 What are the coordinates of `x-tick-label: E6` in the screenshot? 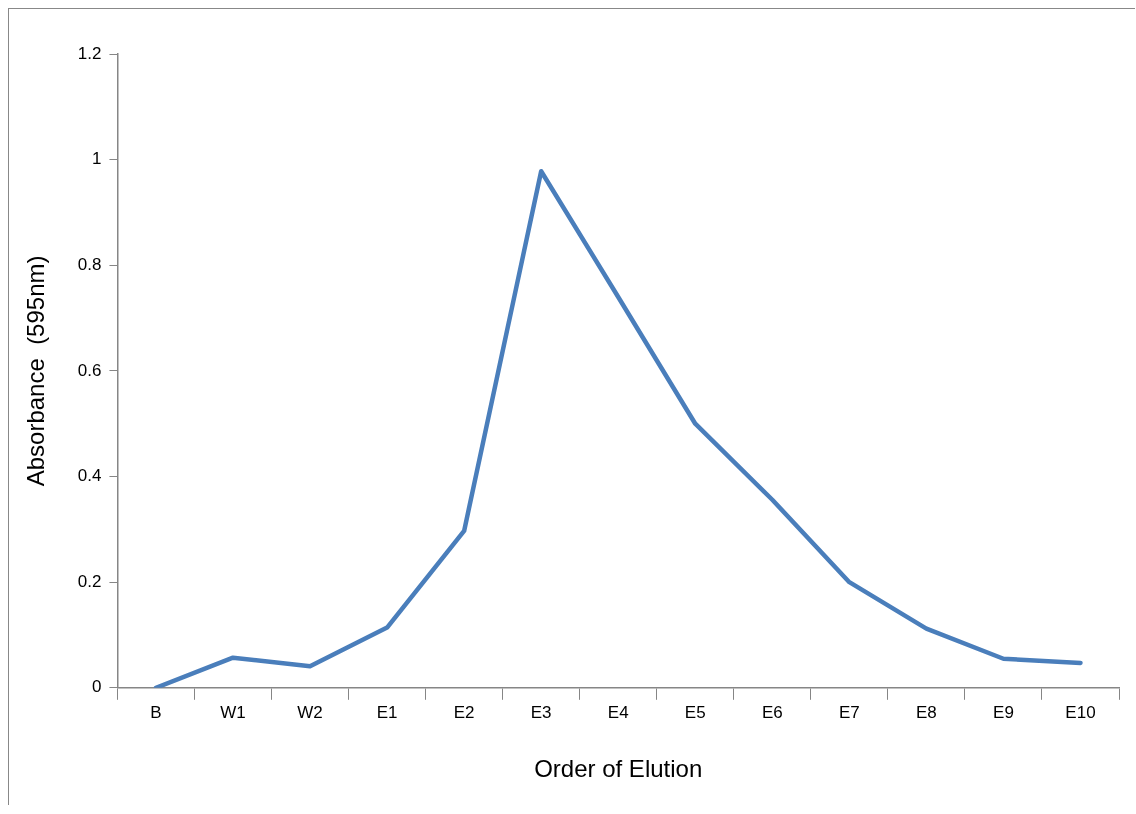 It's located at (772, 712).